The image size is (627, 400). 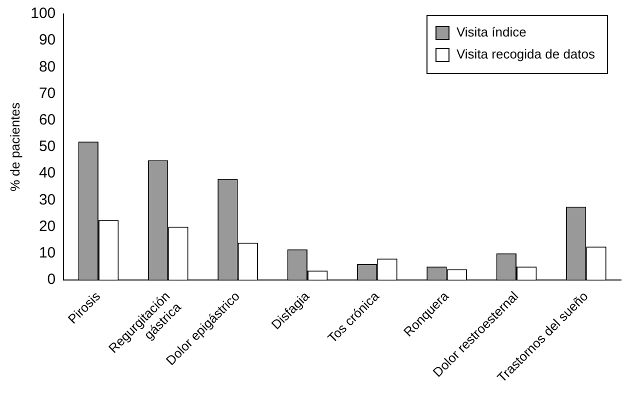 What do you see at coordinates (47, 40) in the screenshot?
I see `y-tick-label: 90` at bounding box center [47, 40].